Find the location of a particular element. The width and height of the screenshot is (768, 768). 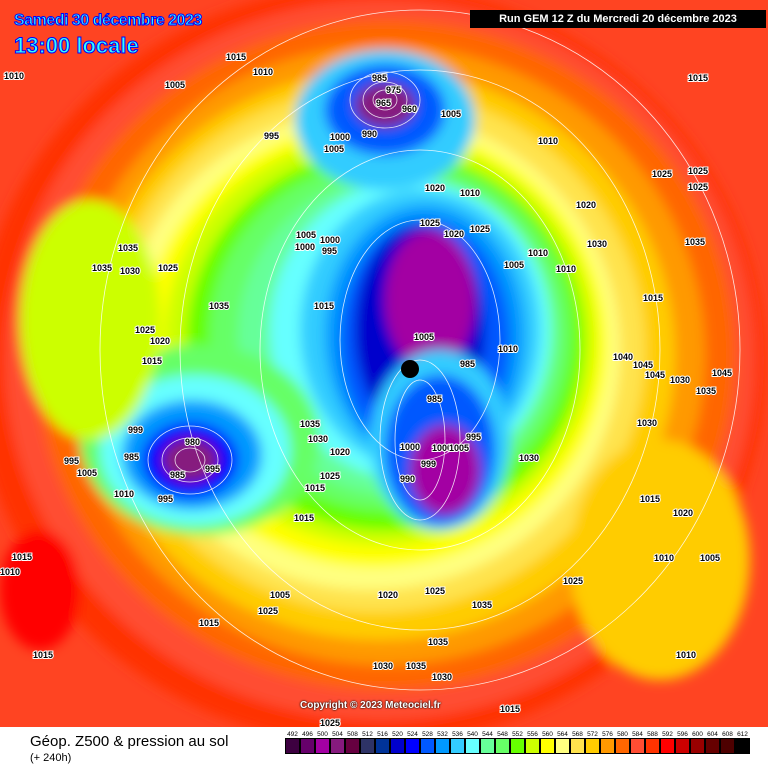

forecast-date: Samedi 30 décembre 2023 is located at coordinates (108, 21).